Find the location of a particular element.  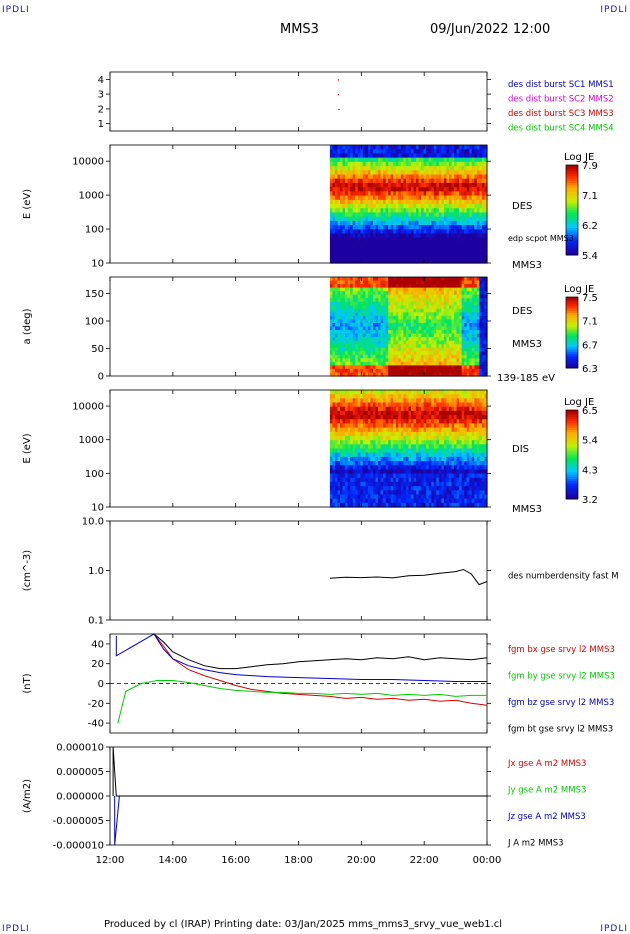

colorbar-swatch is located at coordinates (572, 328).